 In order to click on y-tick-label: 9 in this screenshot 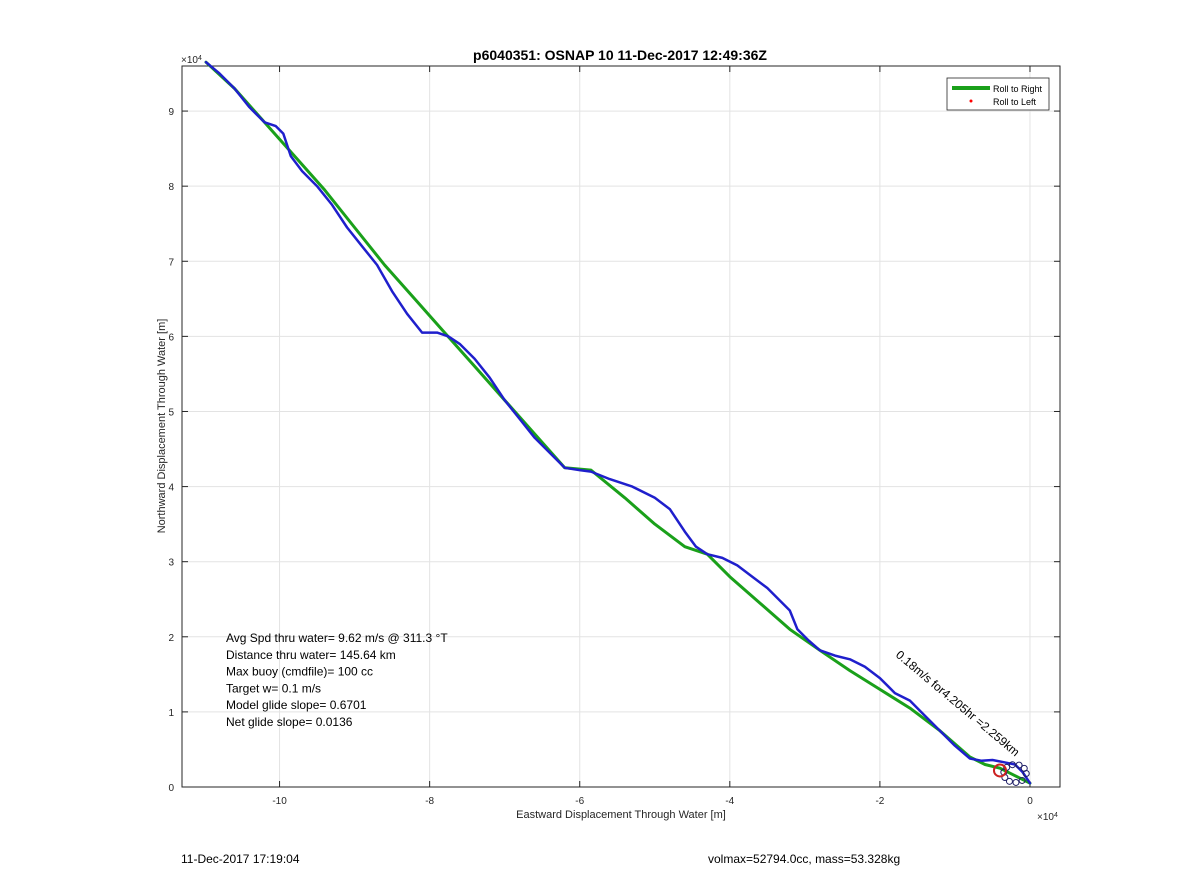, I will do `click(171, 112)`.